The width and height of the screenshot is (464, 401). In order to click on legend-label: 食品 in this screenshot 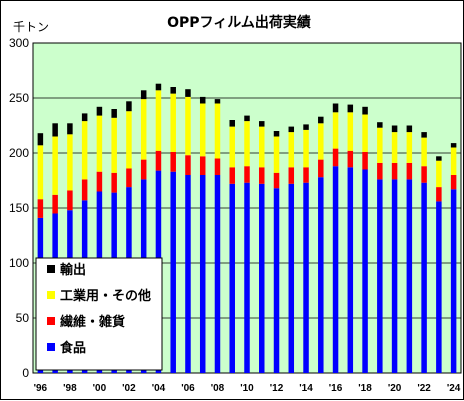, I will do `click(73, 348)`.